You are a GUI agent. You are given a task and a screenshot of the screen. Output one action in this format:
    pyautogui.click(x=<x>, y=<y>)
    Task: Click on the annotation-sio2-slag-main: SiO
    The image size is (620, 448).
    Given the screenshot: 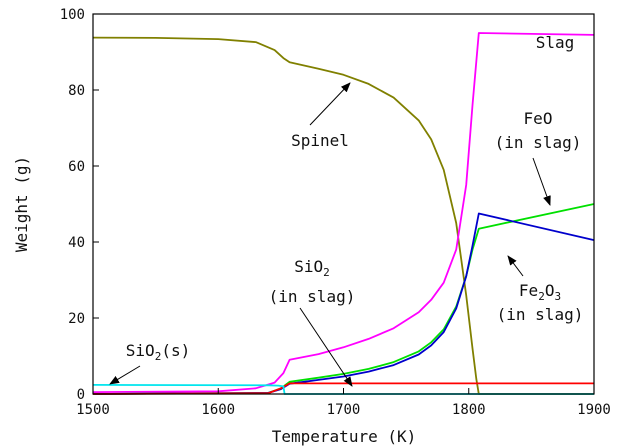 What is the action you would take?
    pyautogui.click(x=308, y=266)
    